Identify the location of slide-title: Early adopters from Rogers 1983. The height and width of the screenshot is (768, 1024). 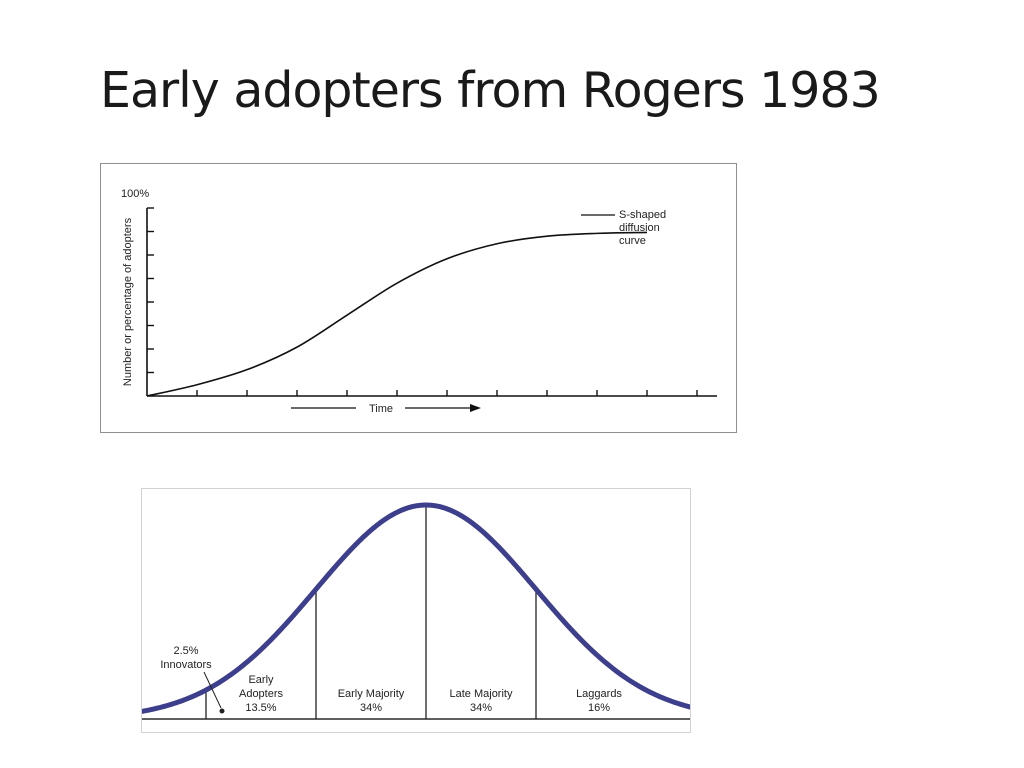
(490, 90).